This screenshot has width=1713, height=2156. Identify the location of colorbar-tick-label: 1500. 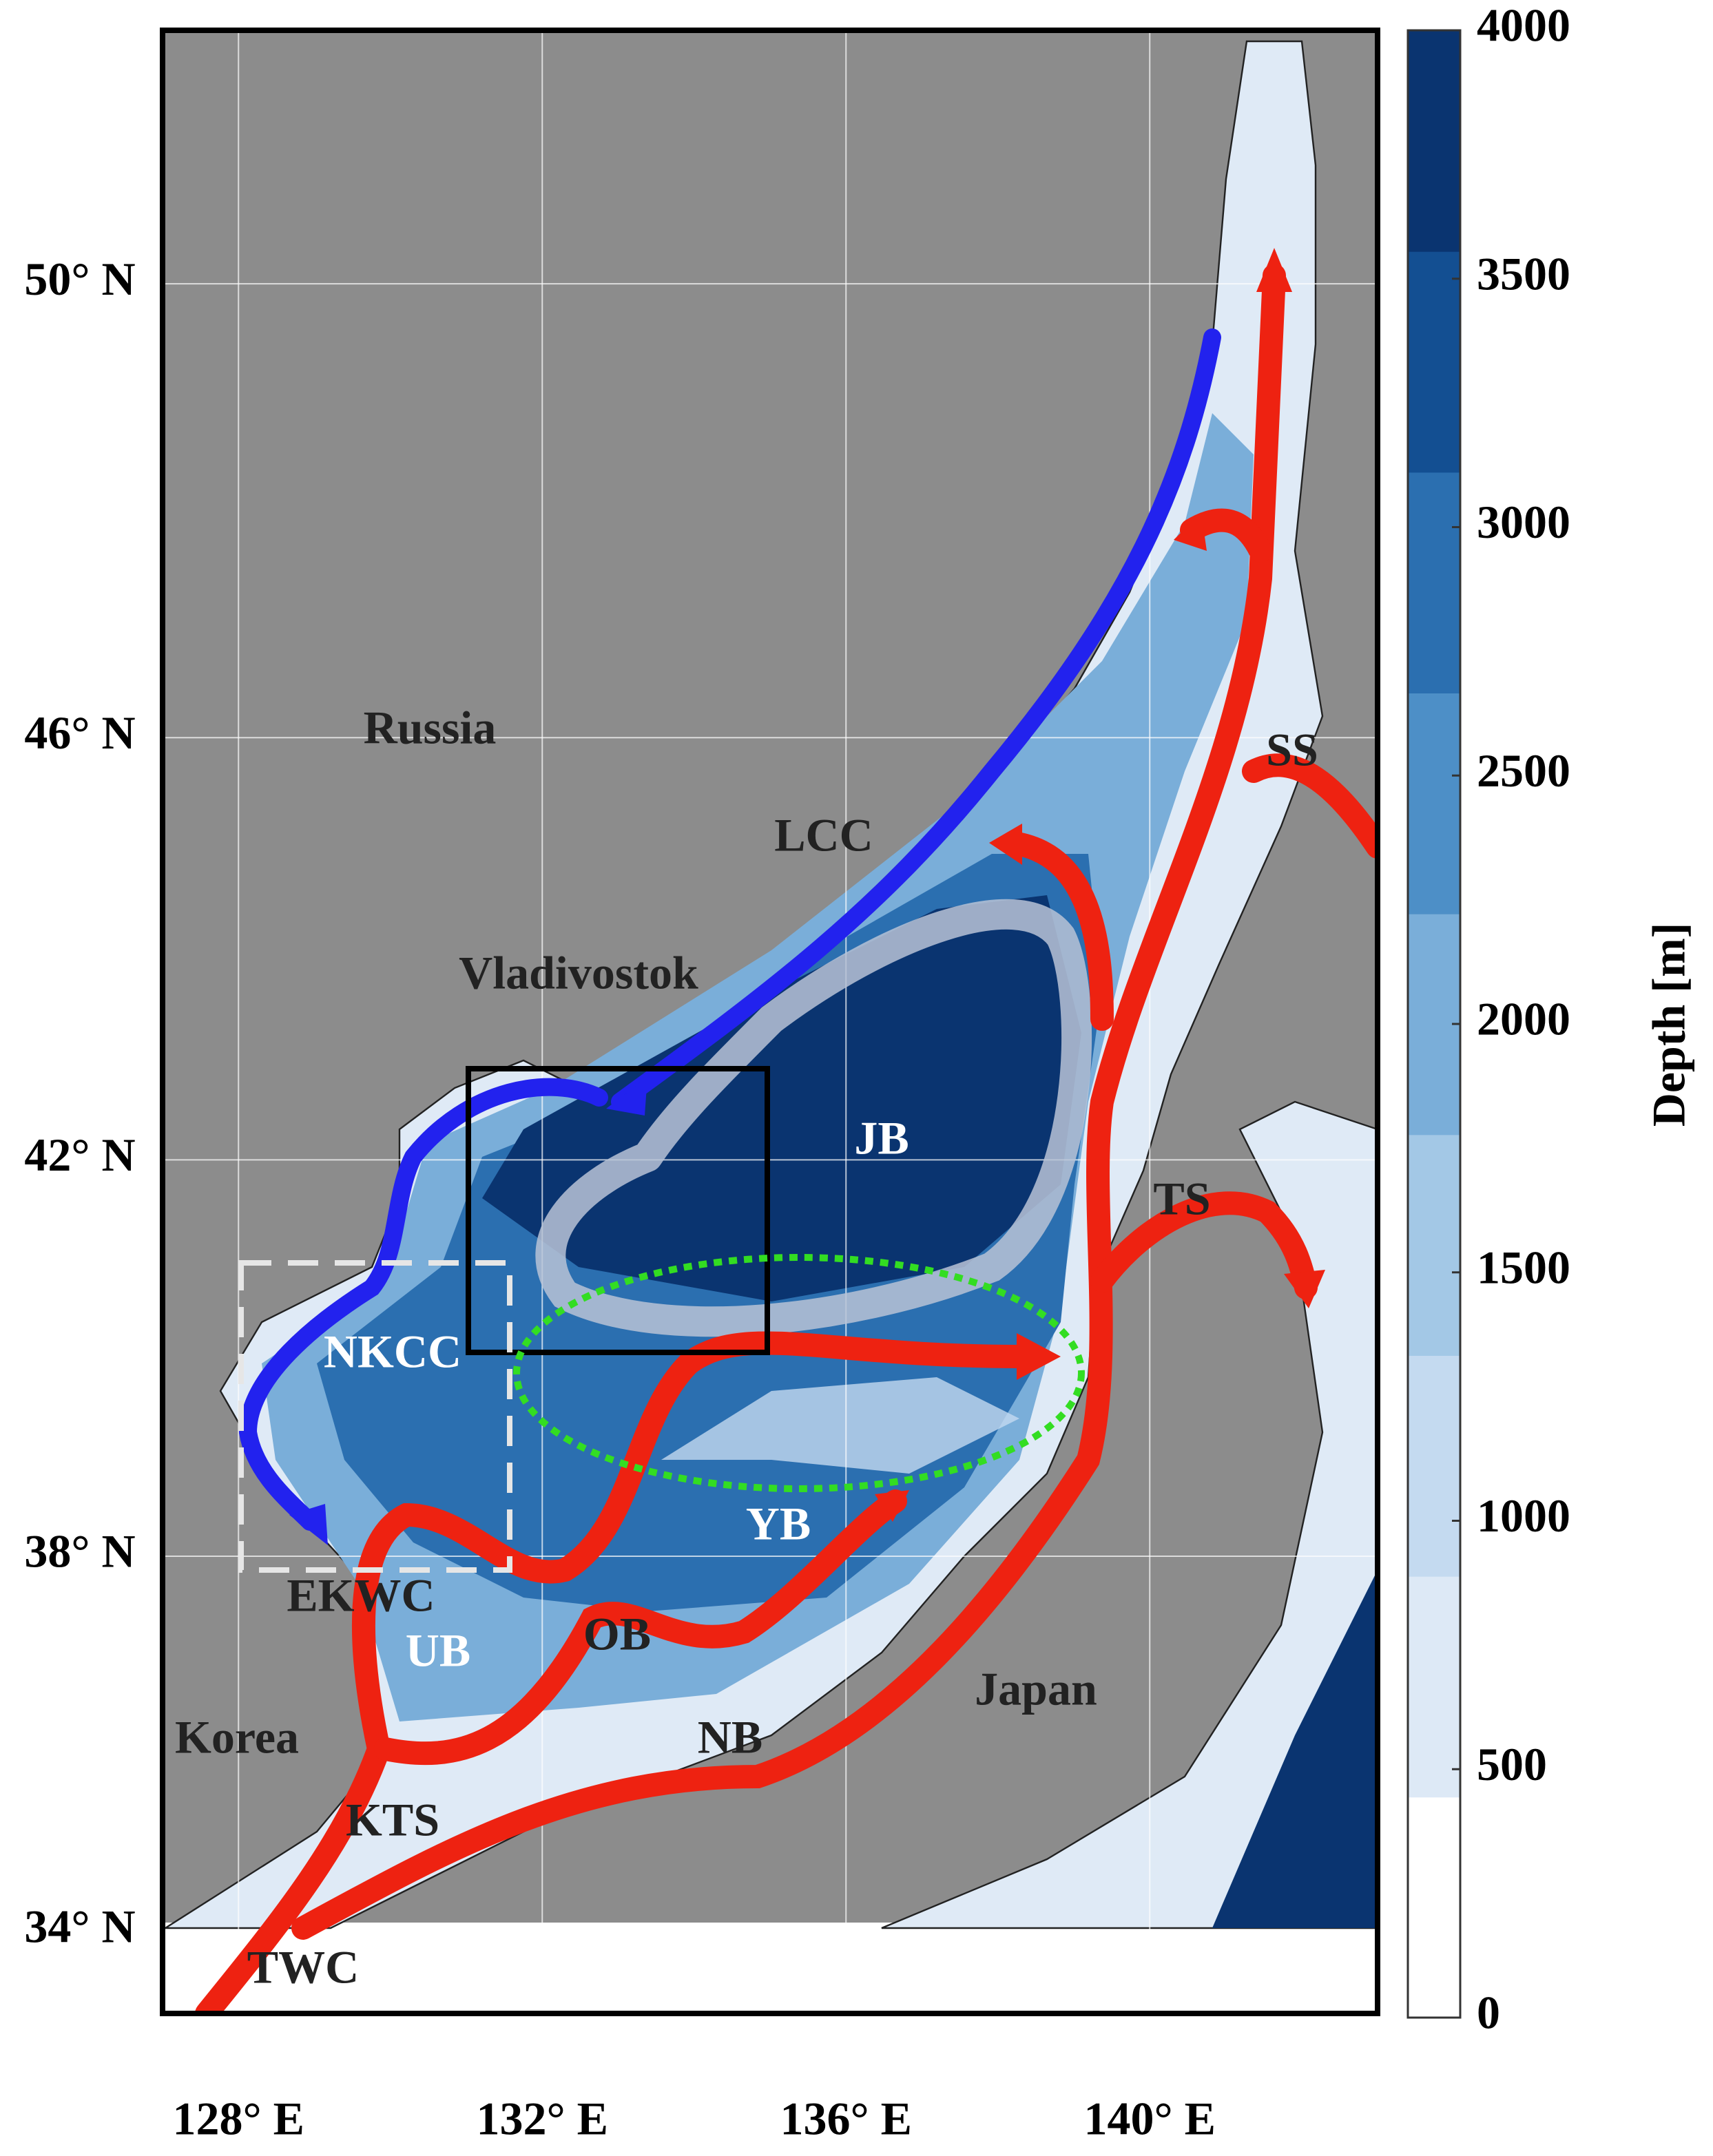
(1523, 1267).